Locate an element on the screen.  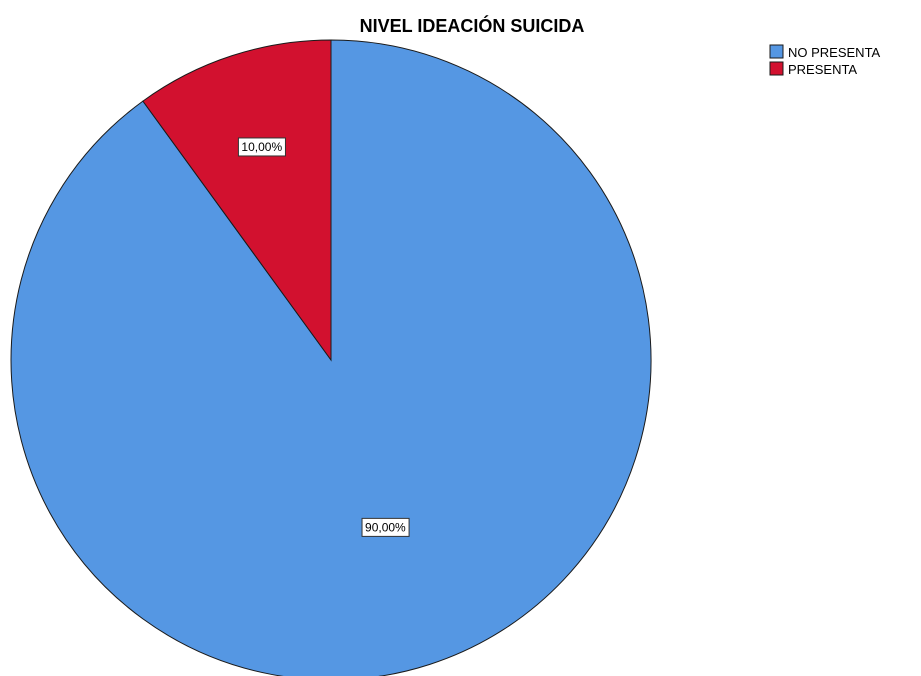
data-label: 90,00% is located at coordinates (385, 527).